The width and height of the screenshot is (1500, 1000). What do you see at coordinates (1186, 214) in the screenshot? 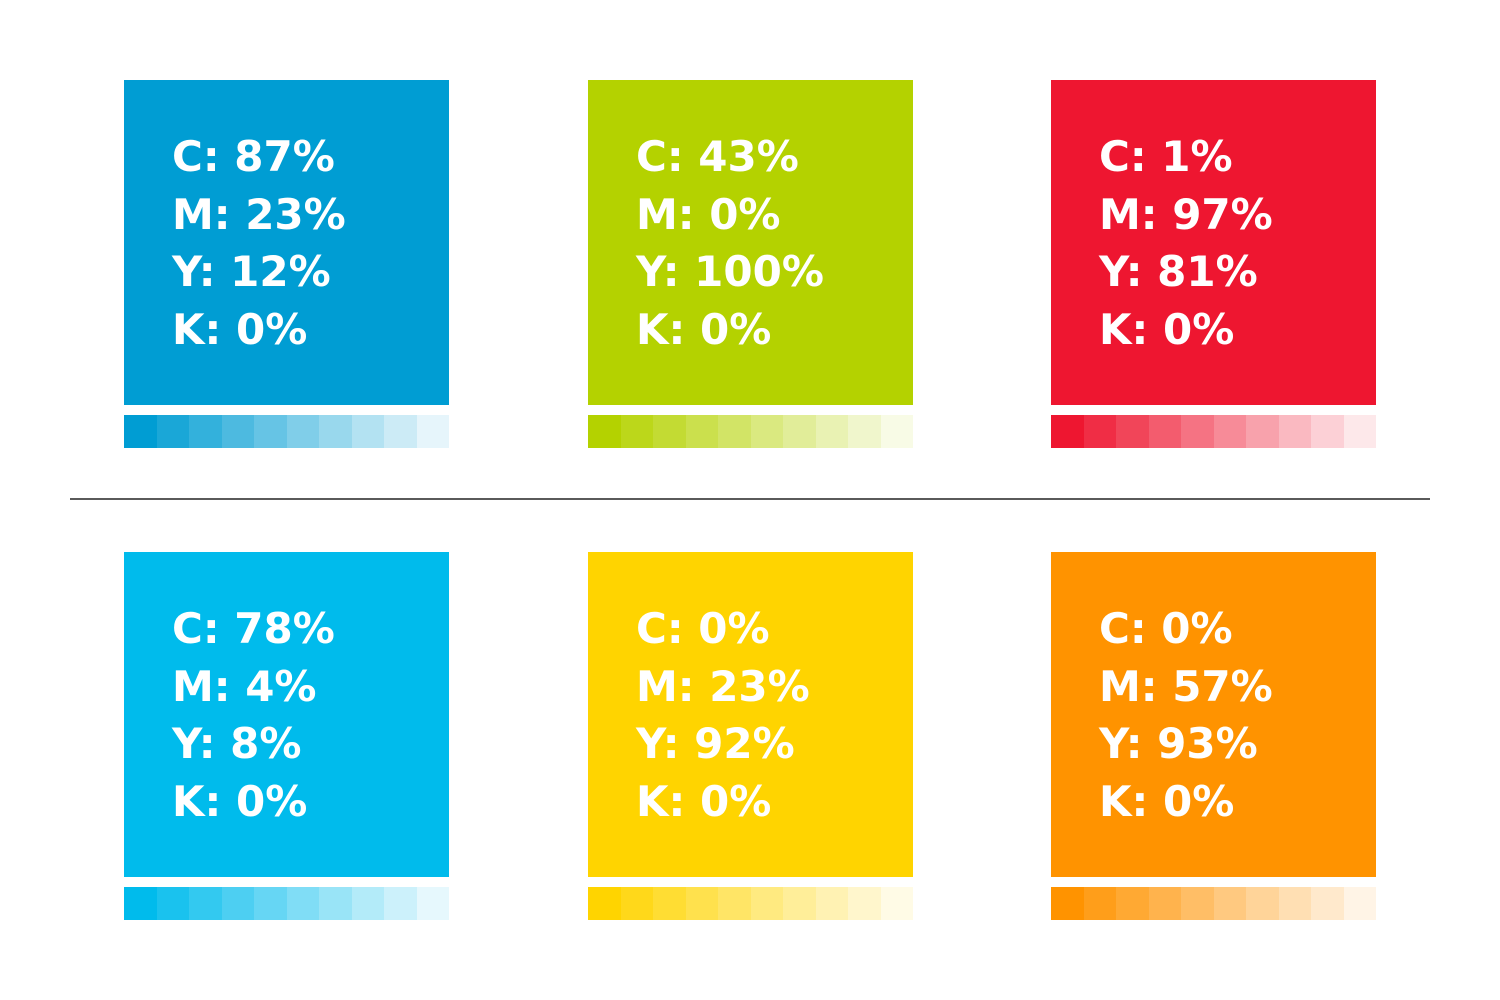
I see `magenta-value: M: 97%` at bounding box center [1186, 214].